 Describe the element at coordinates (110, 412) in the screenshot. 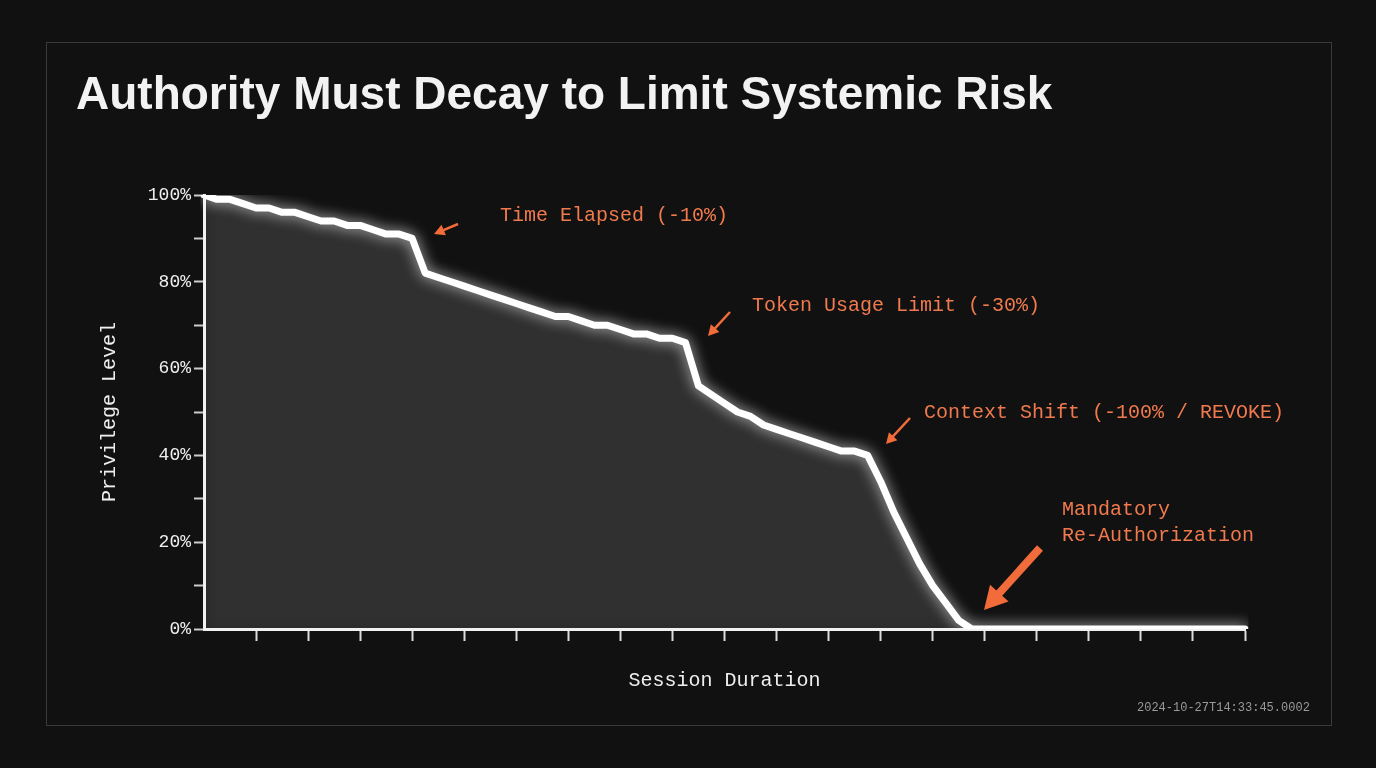

I see `y-axis-title: Privilege Level` at that location.